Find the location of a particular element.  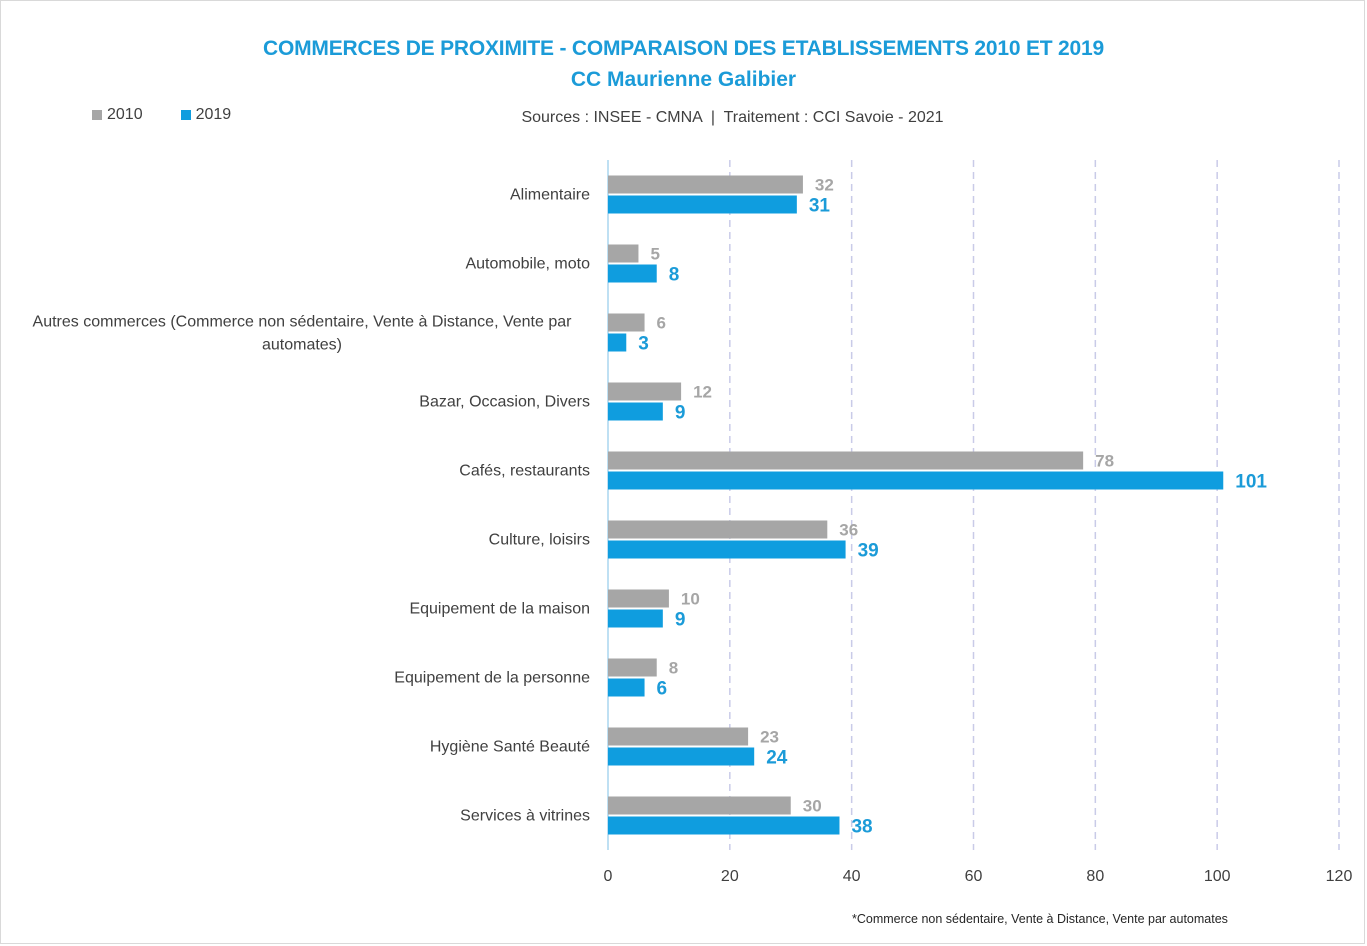

data-label-2010-2: 6 is located at coordinates (661, 323).